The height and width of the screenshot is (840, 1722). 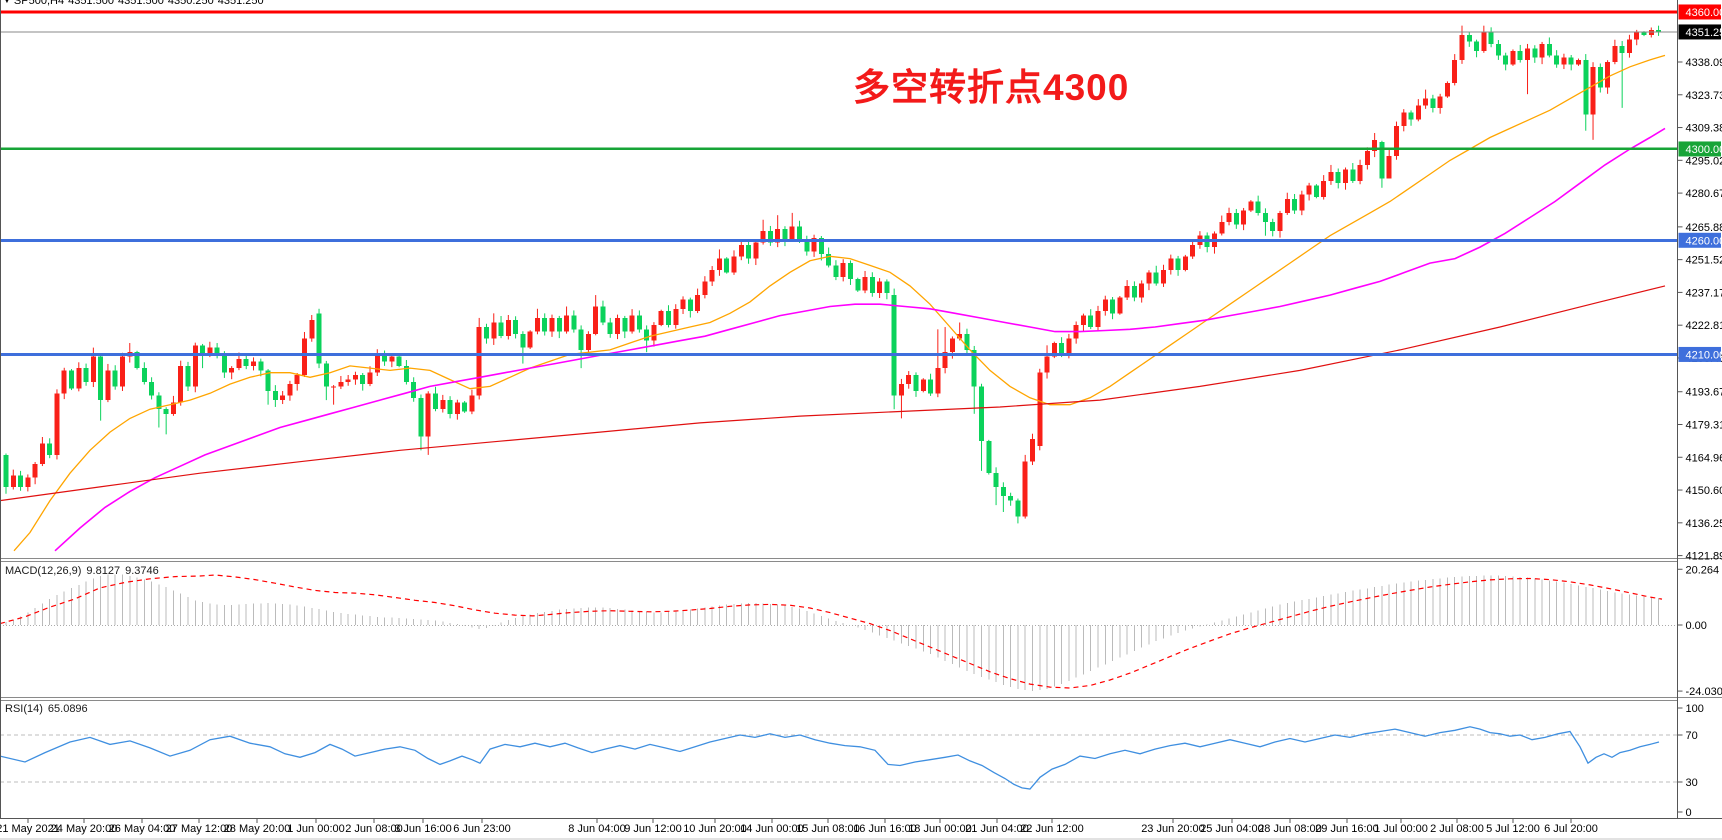 What do you see at coordinates (190, 3) in the screenshot?
I see `ohlc-low: 4350.250` at bounding box center [190, 3].